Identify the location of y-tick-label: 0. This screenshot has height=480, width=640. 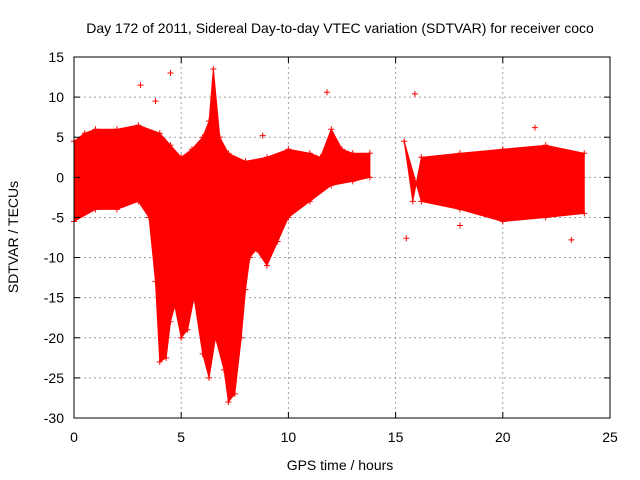
(60, 177).